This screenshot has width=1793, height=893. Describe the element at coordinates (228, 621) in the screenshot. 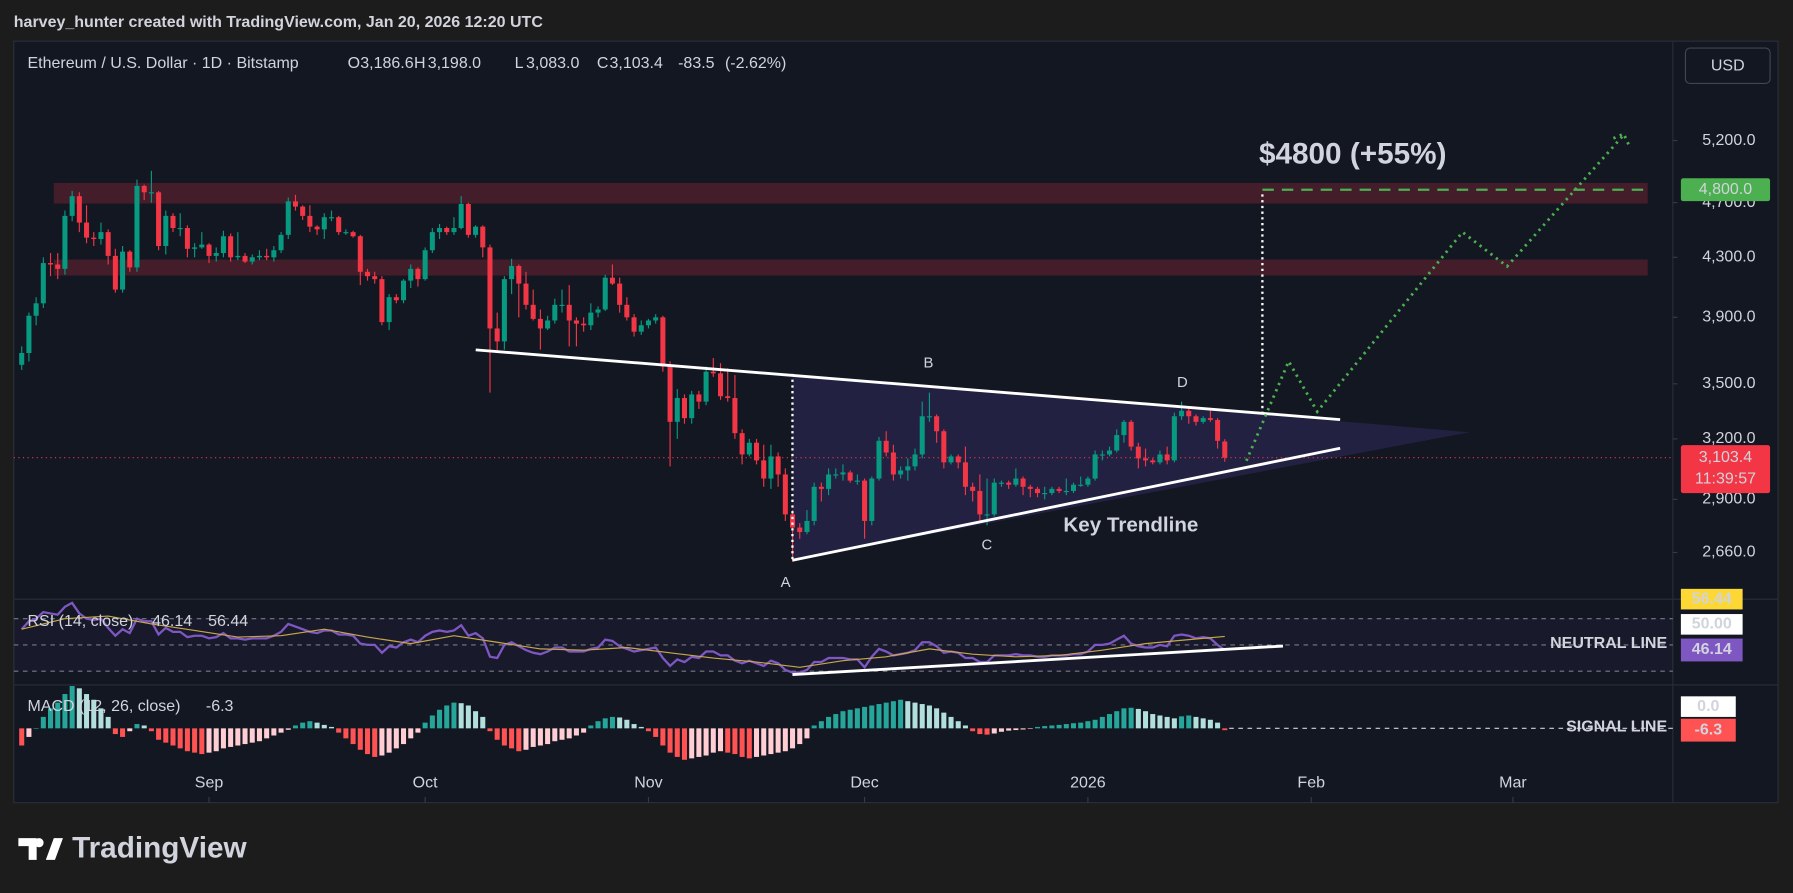

I see `rsi-ma-value: 56.44` at that location.